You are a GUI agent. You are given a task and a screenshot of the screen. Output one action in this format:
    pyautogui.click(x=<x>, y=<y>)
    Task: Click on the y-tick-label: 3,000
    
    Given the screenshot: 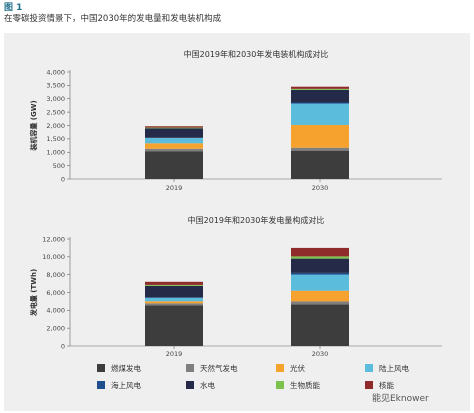 What is the action you would take?
    pyautogui.click(x=55, y=99)
    